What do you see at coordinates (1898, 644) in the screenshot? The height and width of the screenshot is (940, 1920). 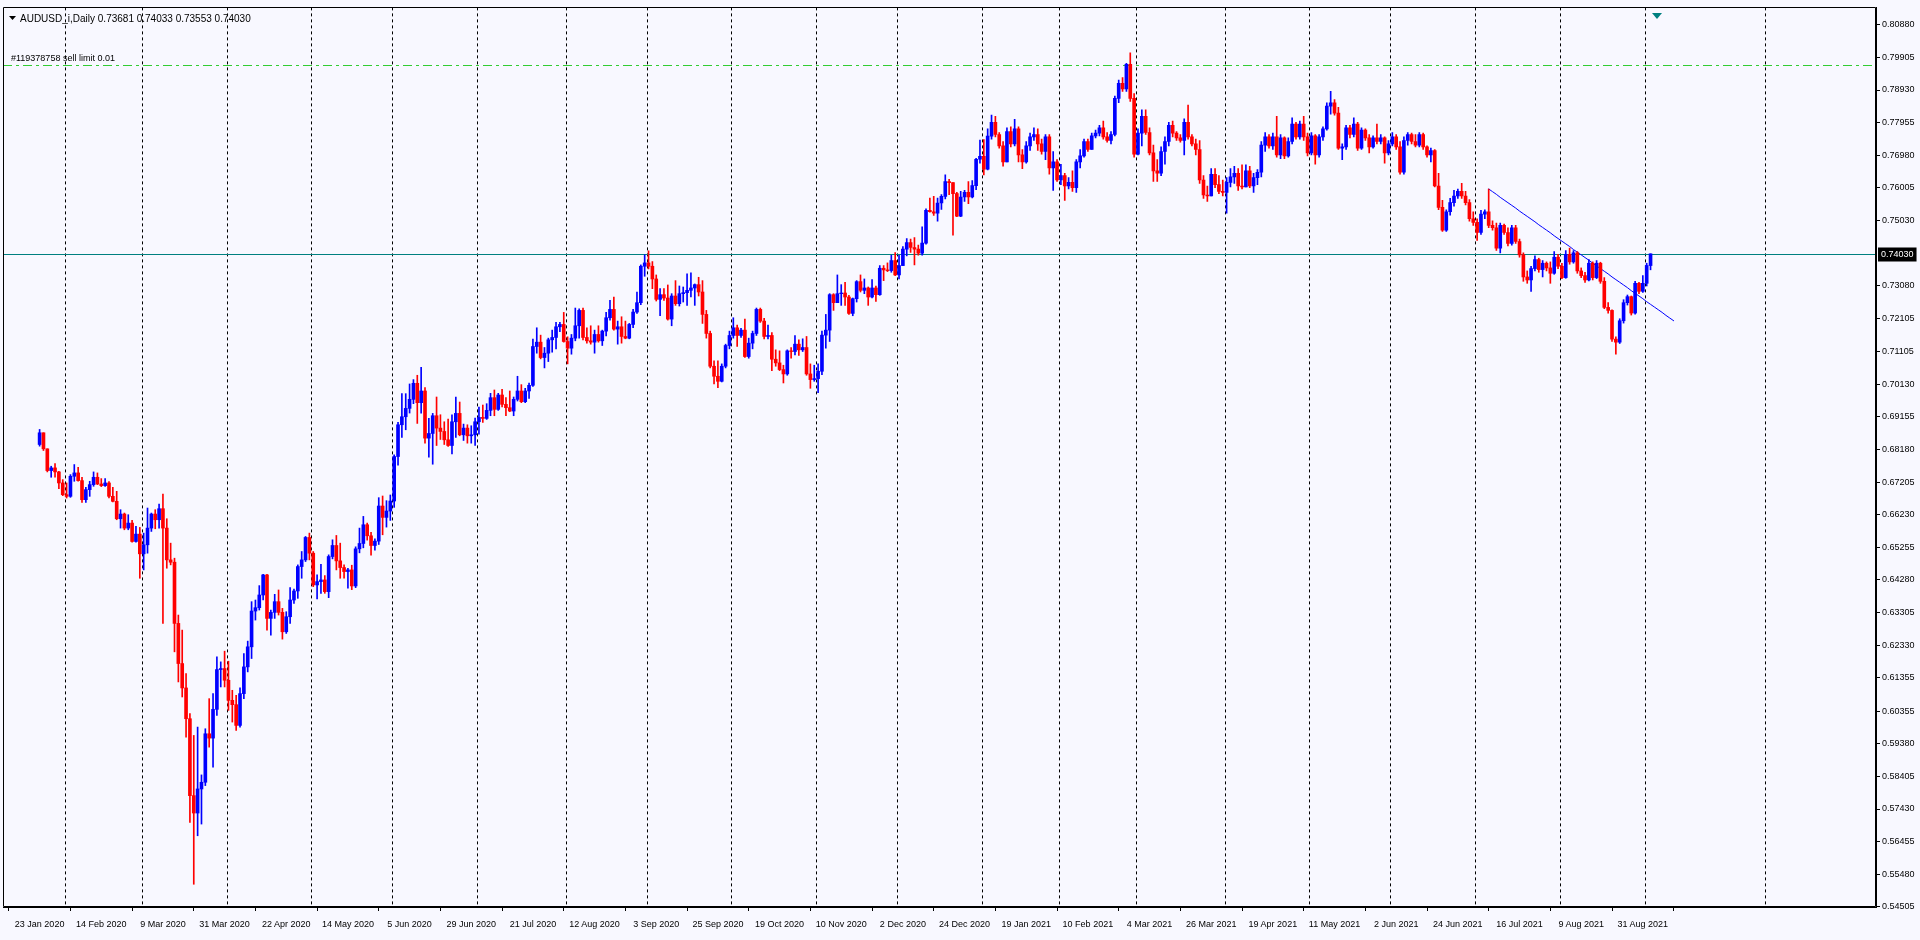 I see `y-tick-label: 0.62330` at bounding box center [1898, 644].